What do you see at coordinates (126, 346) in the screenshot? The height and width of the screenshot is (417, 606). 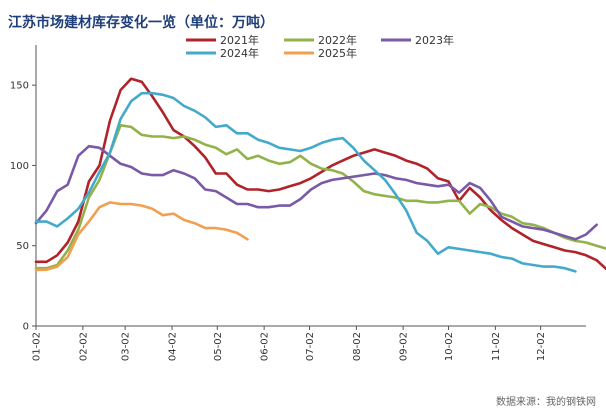 I see `x-tick-label: 03-02` at bounding box center [126, 346].